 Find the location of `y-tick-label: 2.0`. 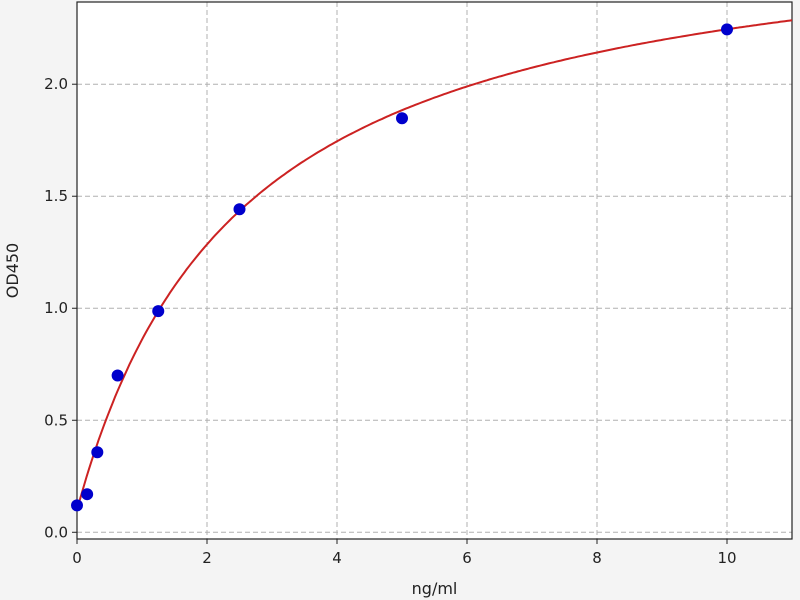

y-tick-label: 2.0 is located at coordinates (56, 84).